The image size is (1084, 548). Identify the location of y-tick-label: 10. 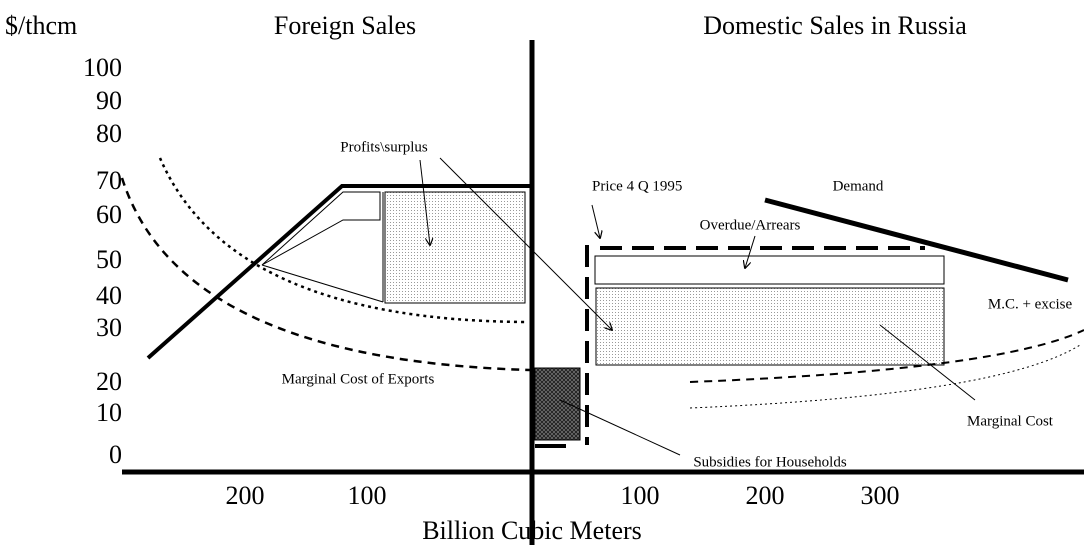
(109, 412).